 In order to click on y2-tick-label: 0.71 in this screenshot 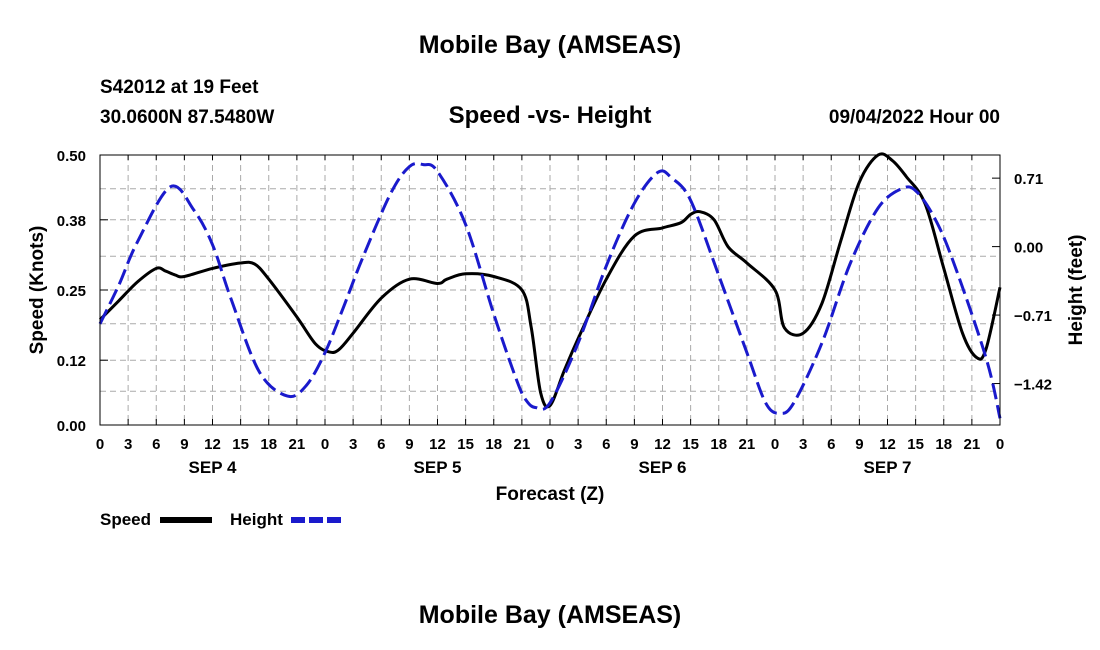, I will do `click(1028, 179)`.